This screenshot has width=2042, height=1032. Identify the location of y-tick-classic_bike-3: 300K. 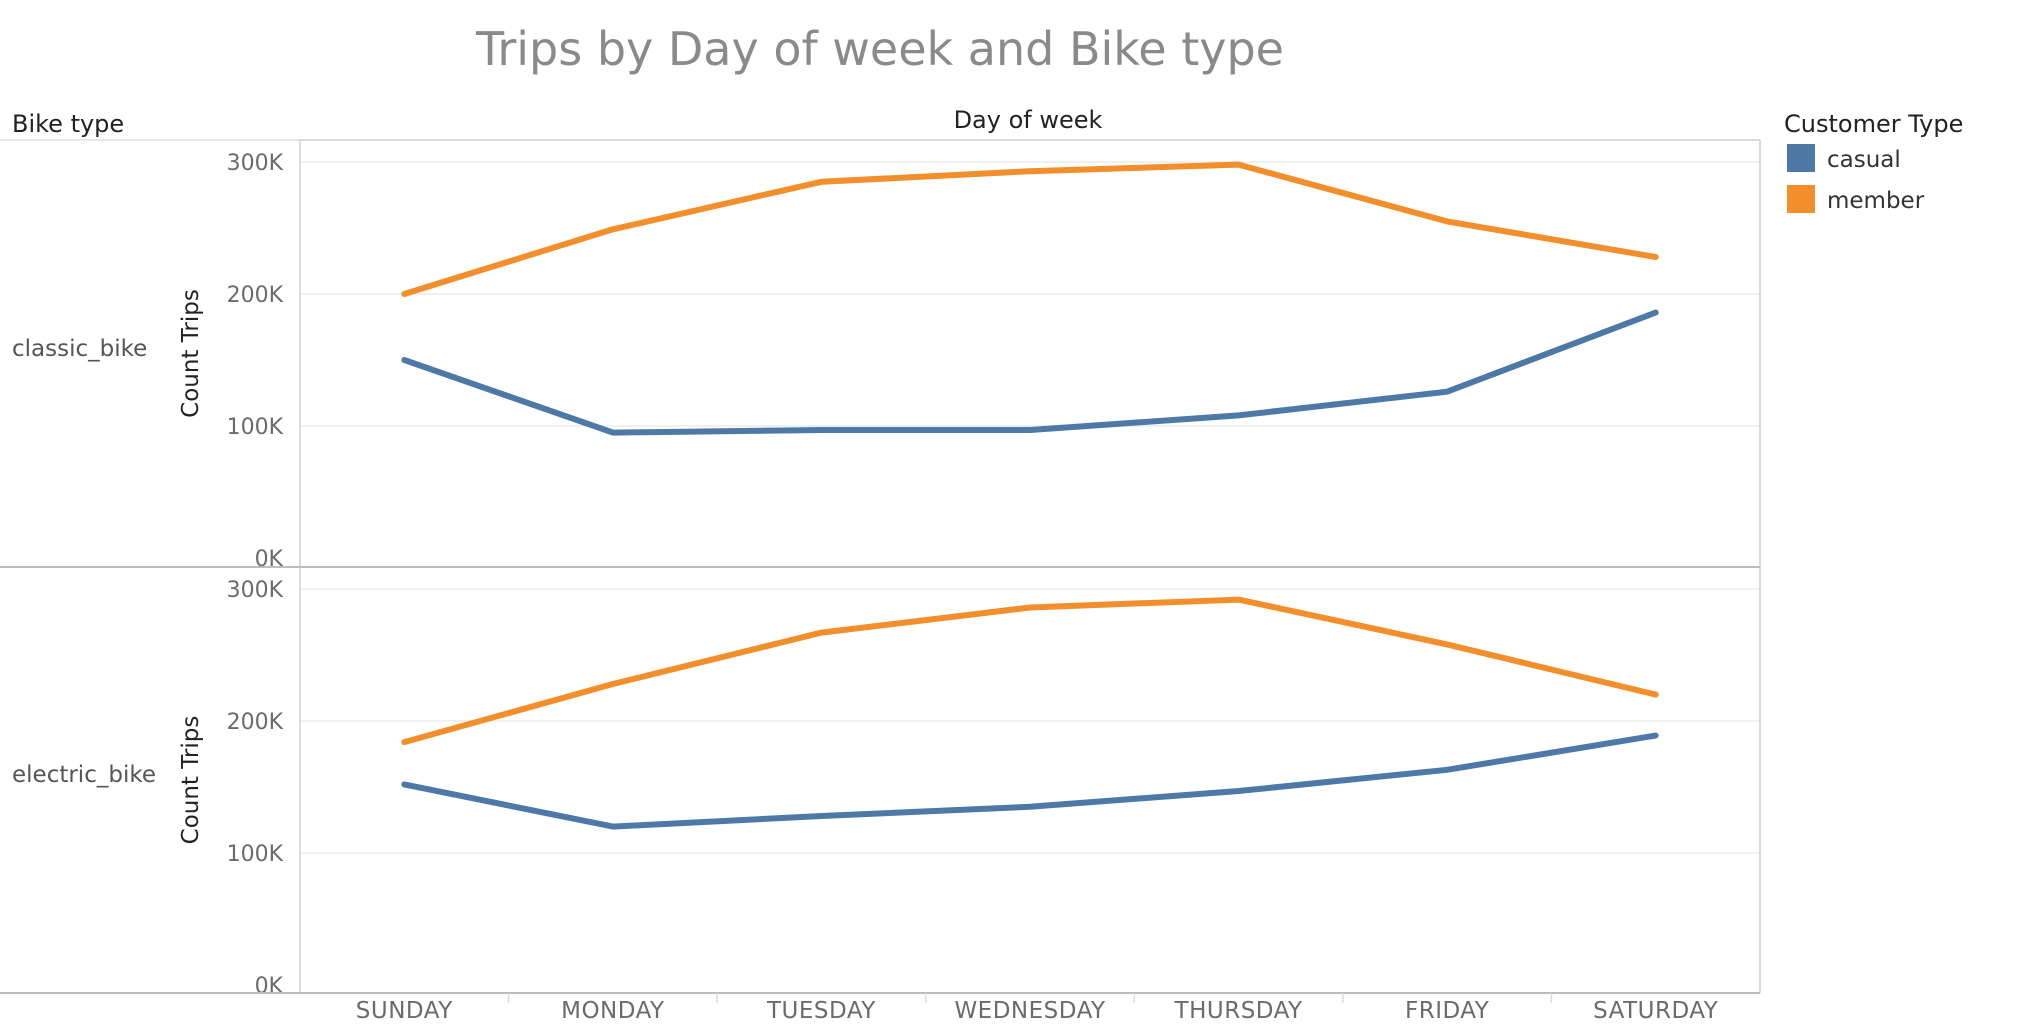
(255, 163).